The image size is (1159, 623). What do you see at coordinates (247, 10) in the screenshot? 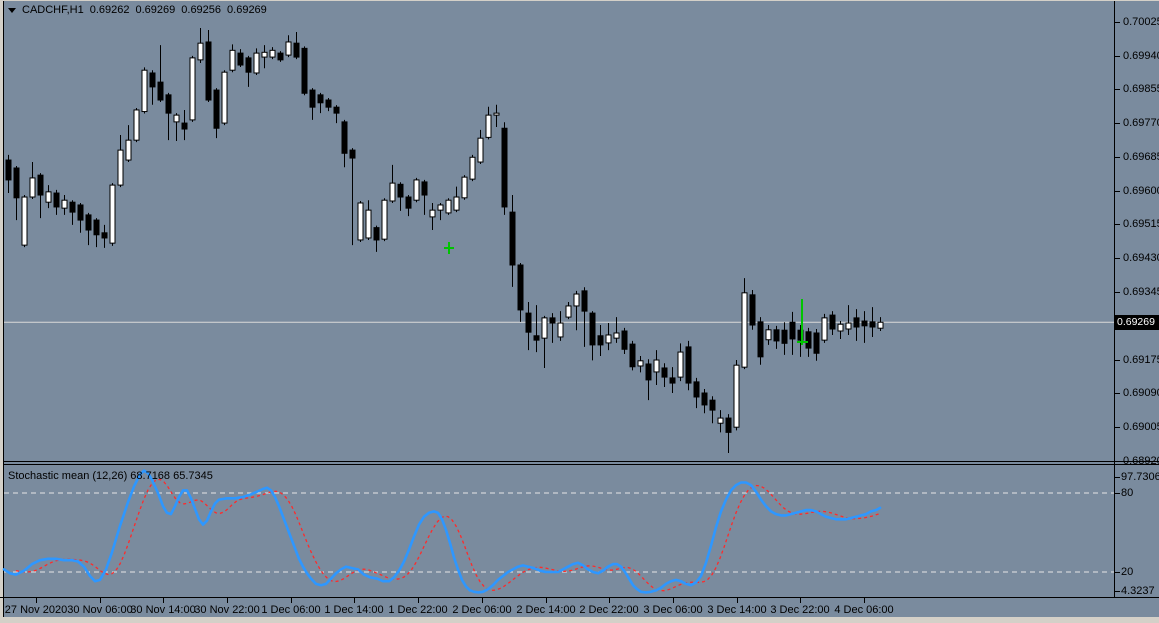
I see `quote-close: 0.69269` at bounding box center [247, 10].